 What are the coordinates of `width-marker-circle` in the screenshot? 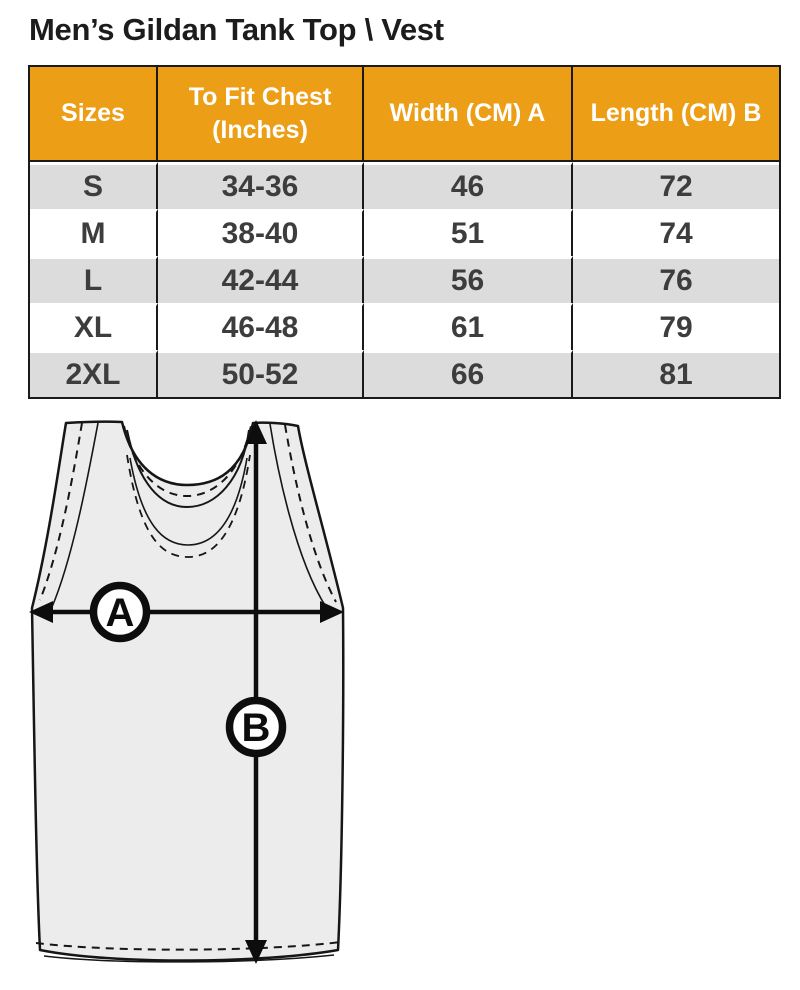 It's located at (120, 612).